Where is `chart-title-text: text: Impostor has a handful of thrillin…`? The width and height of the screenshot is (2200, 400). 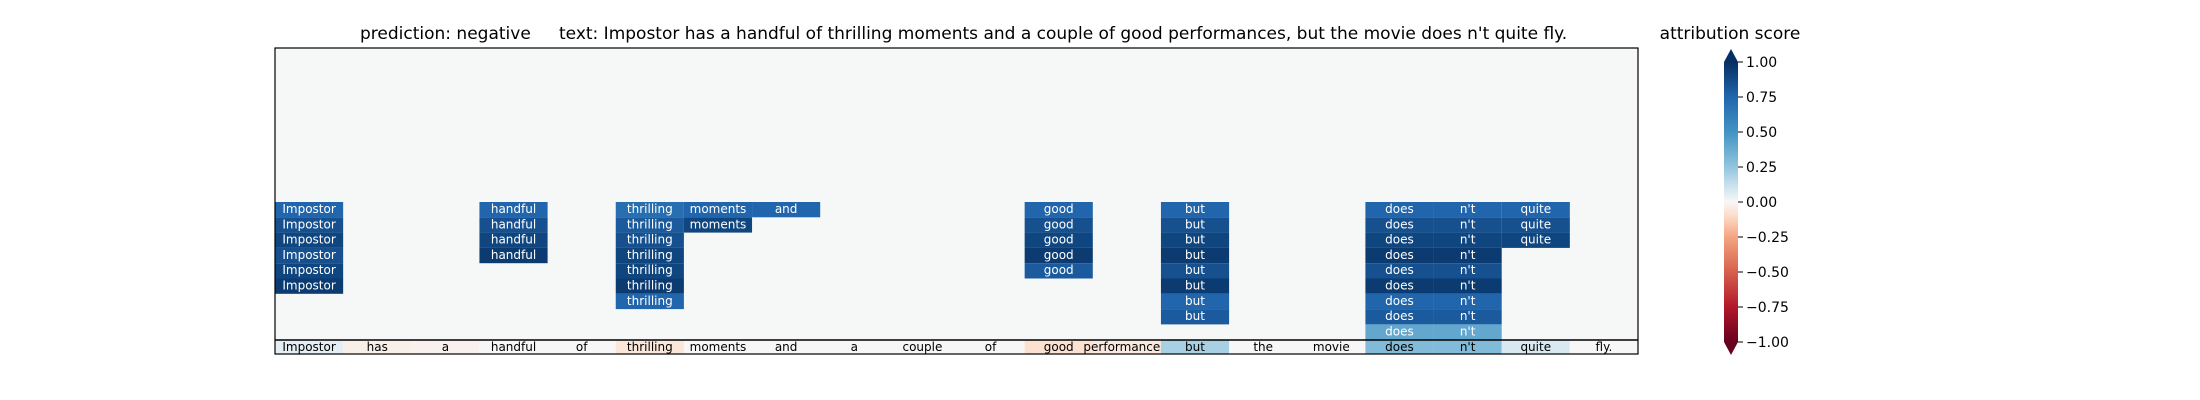 chart-title-text: text: Impostor has a handful of thrillin… is located at coordinates (1063, 34).